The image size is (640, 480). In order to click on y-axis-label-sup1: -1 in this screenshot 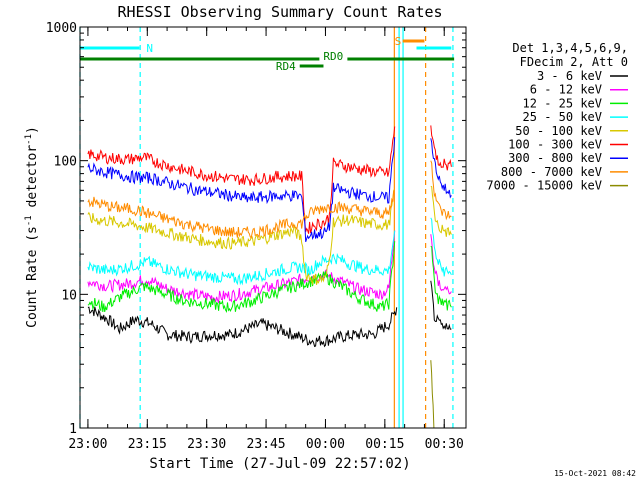, I will do `click(29, 220)`.